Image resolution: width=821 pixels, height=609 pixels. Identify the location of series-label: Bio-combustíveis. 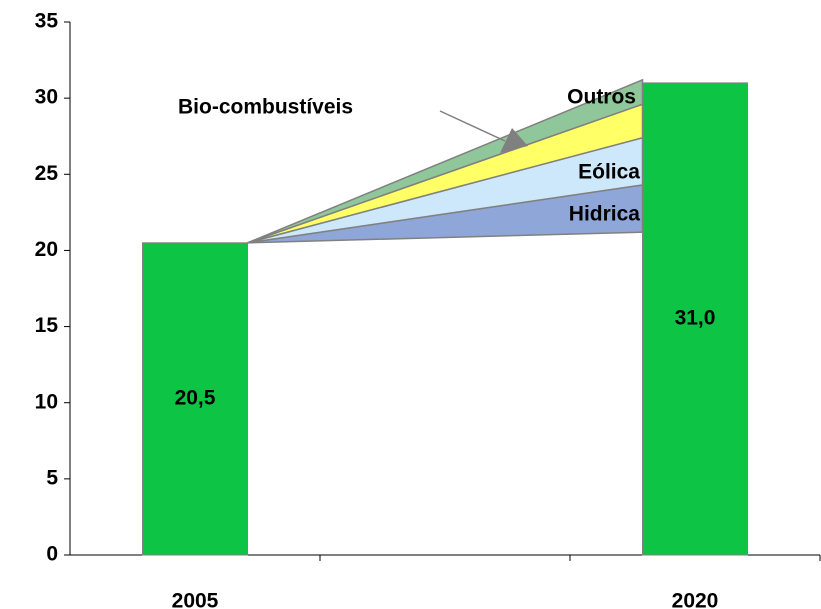
(265, 107).